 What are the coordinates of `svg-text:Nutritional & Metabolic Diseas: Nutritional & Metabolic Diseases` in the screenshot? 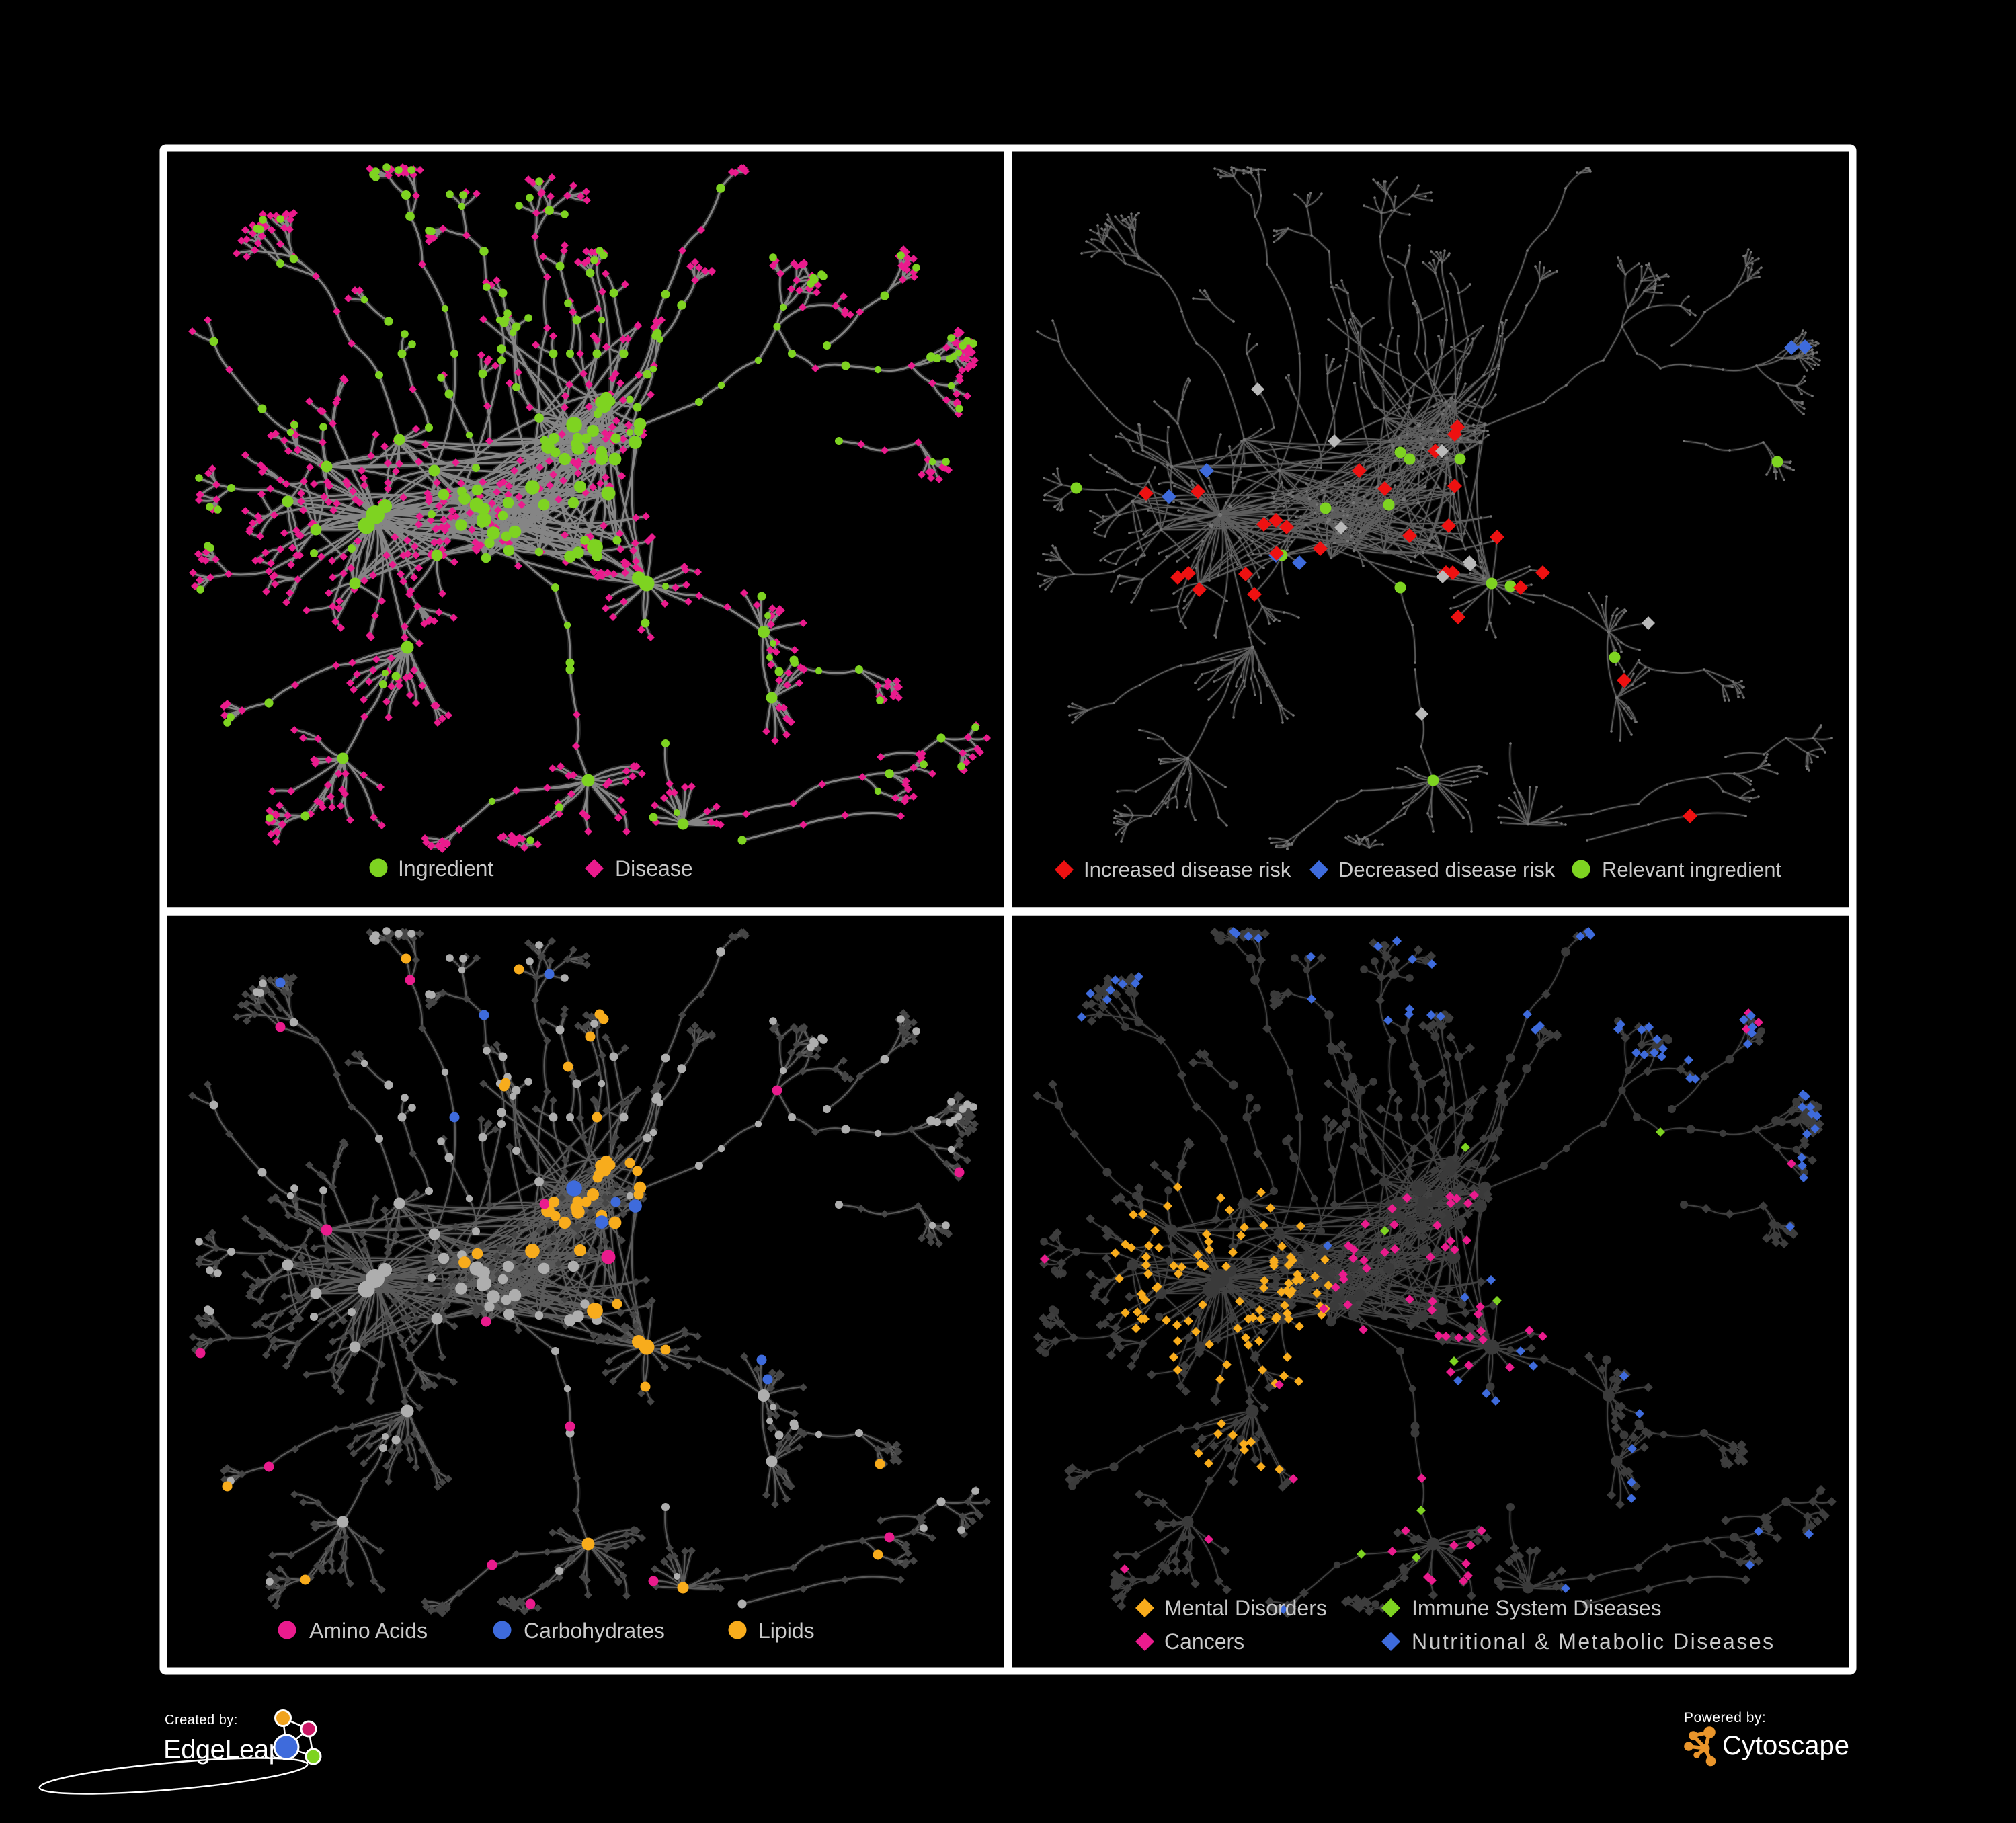 It's located at (1593, 1641).